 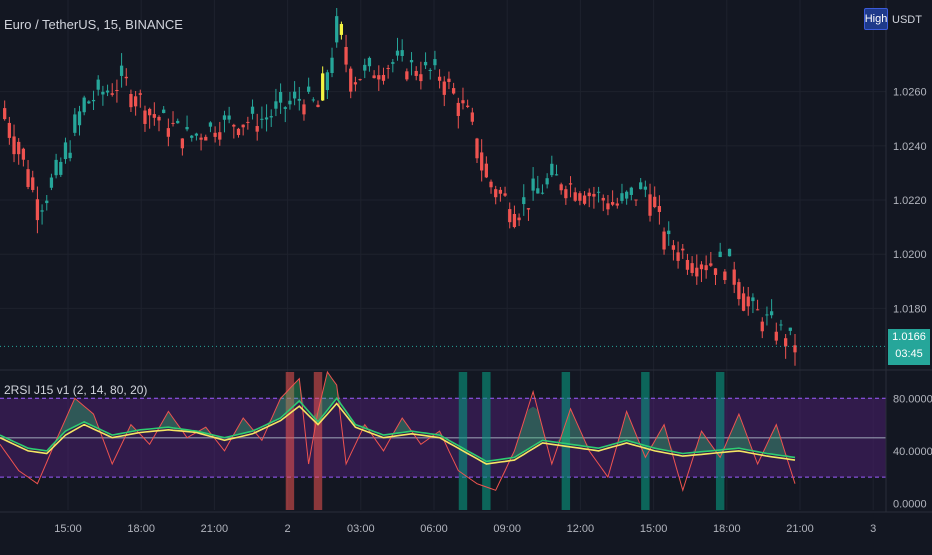 What do you see at coordinates (907, 20) in the screenshot?
I see `quote-currency: USDT` at bounding box center [907, 20].